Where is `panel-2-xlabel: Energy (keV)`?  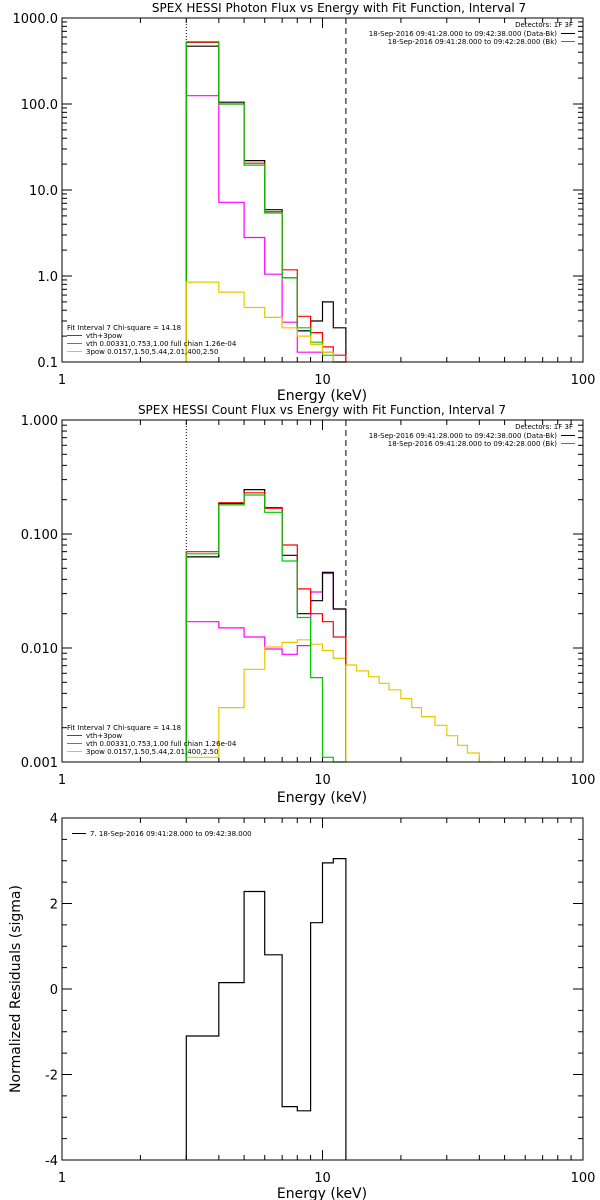 panel-2-xlabel: Energy (keV) is located at coordinates (322, 798).